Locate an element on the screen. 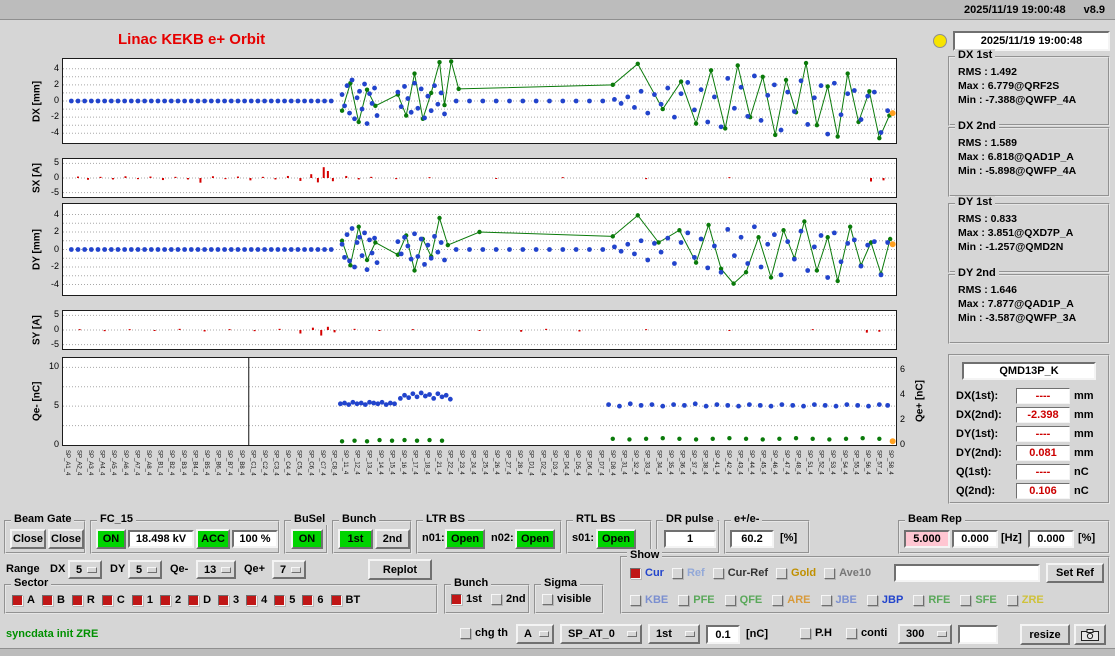 This screenshot has width=1115, height=656. fc15-percent-field: 100 % is located at coordinates (255, 539).